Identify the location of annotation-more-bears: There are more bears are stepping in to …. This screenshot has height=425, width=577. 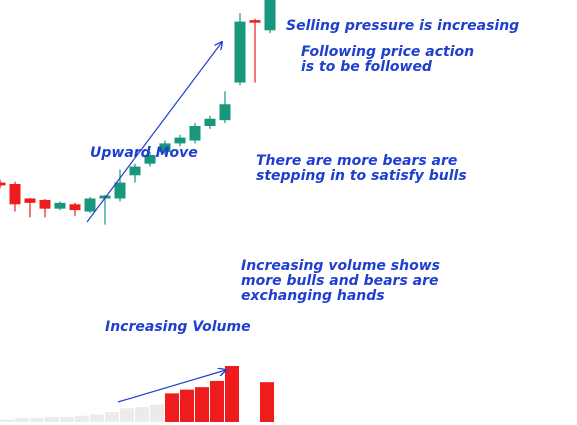
(361, 168).